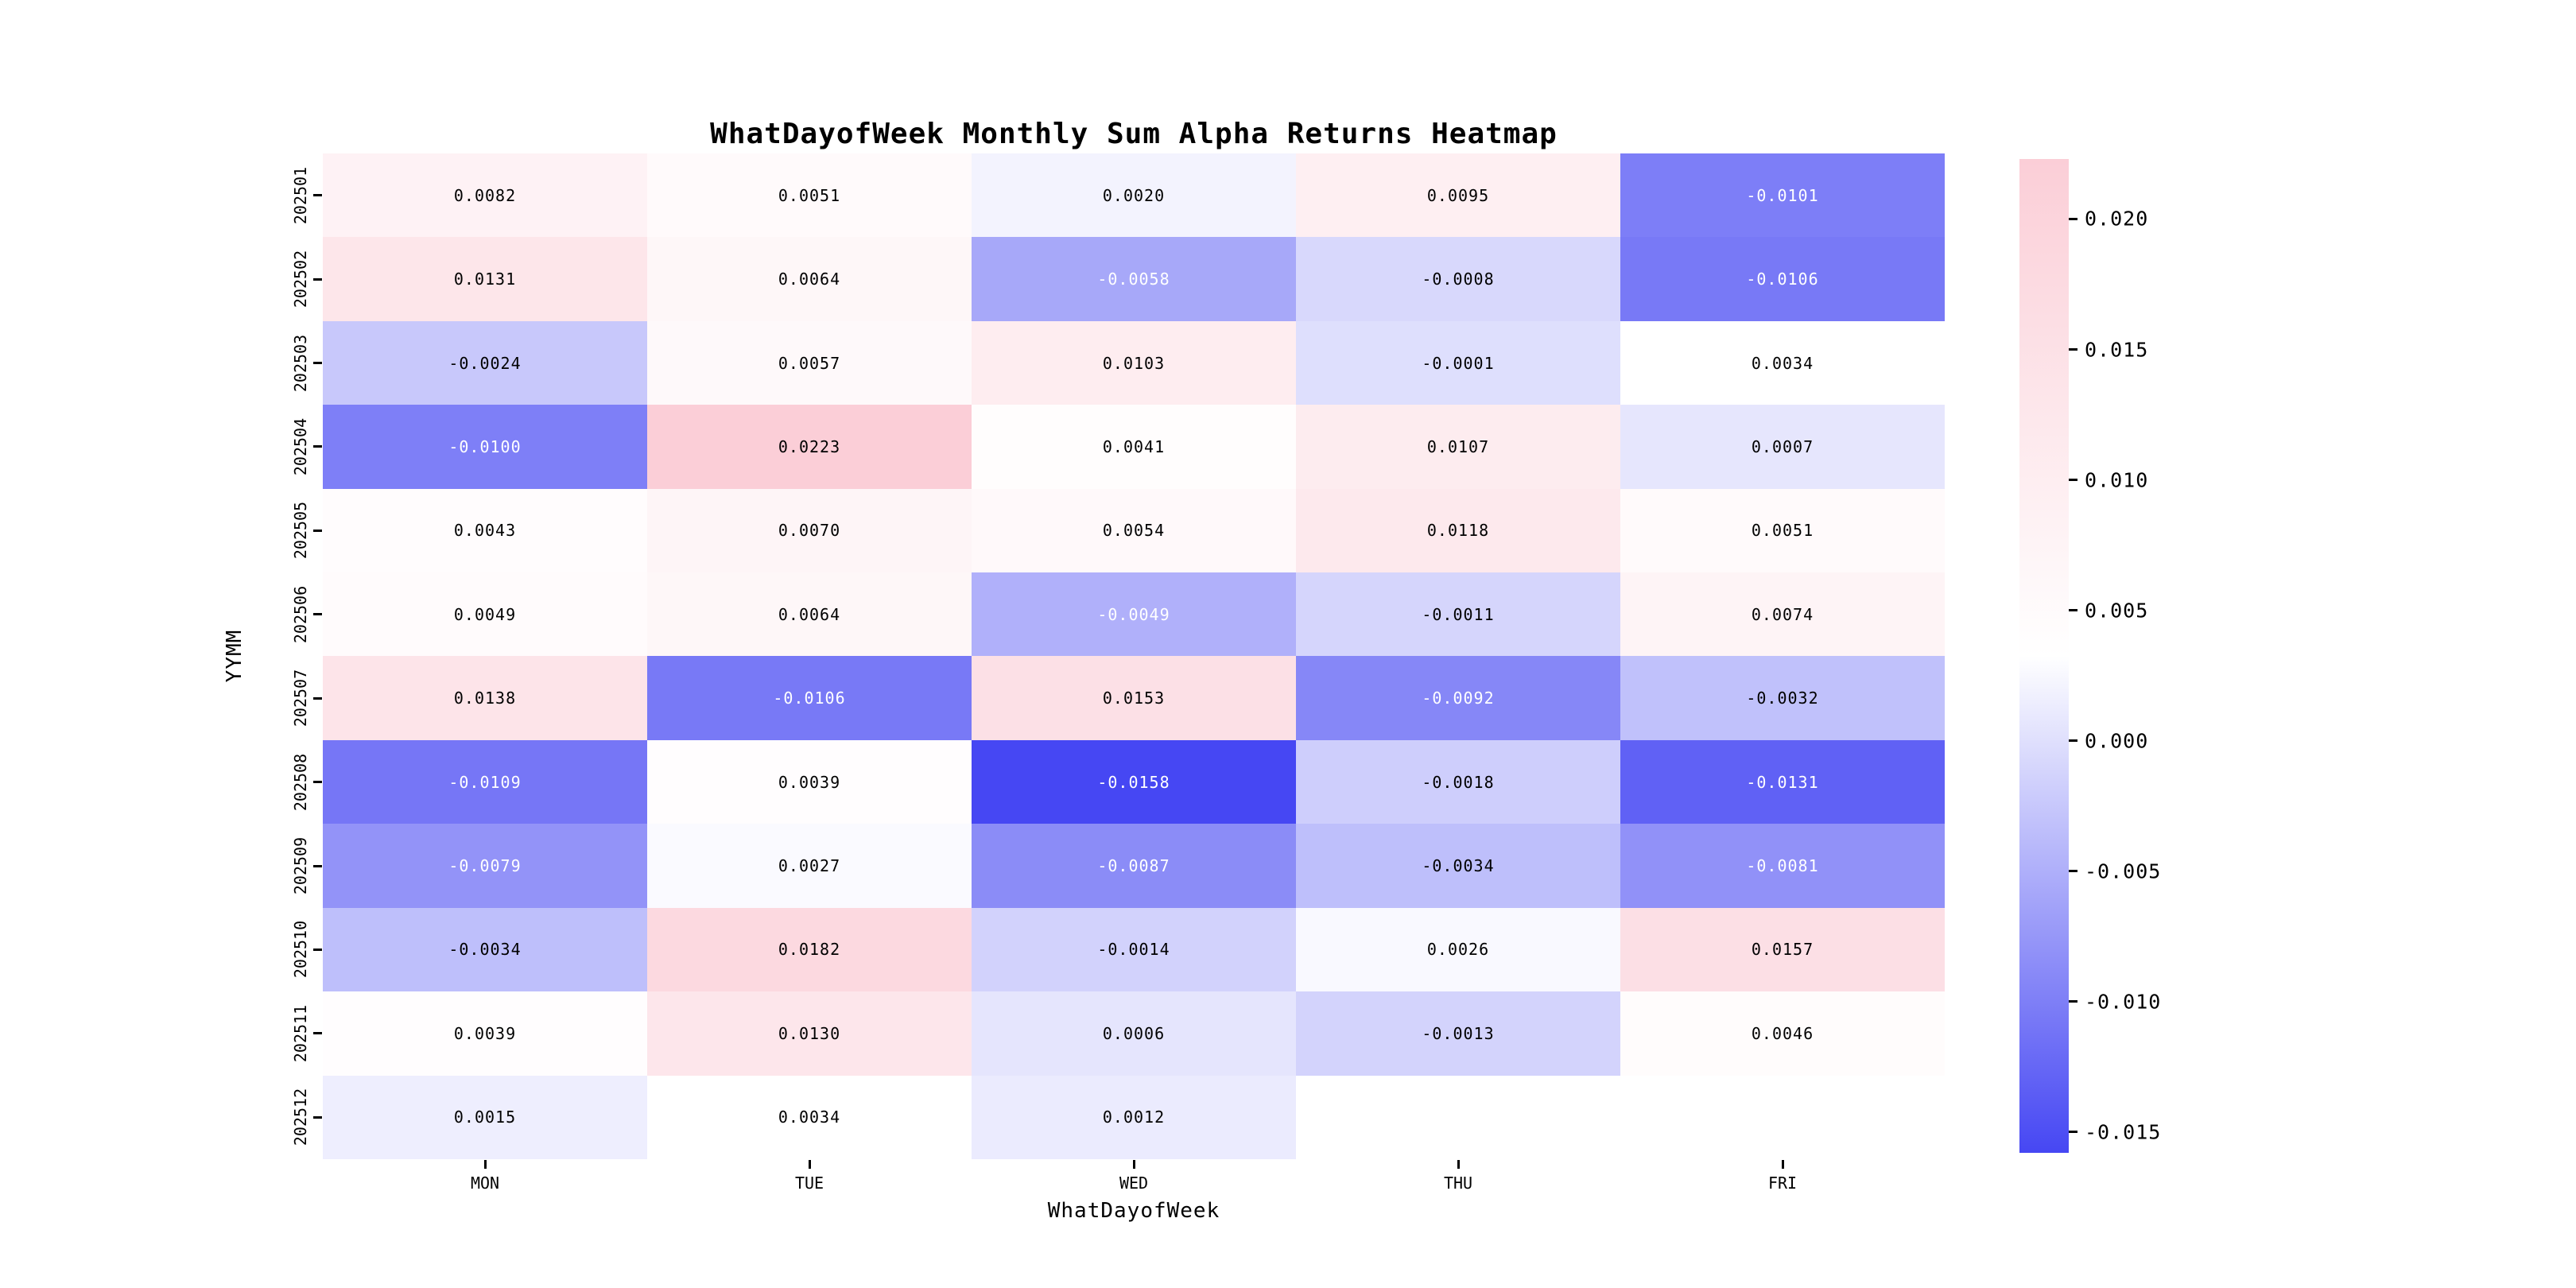  Describe the element at coordinates (1782, 196) in the screenshot. I see `heatmap-cell: -0.0101` at that location.